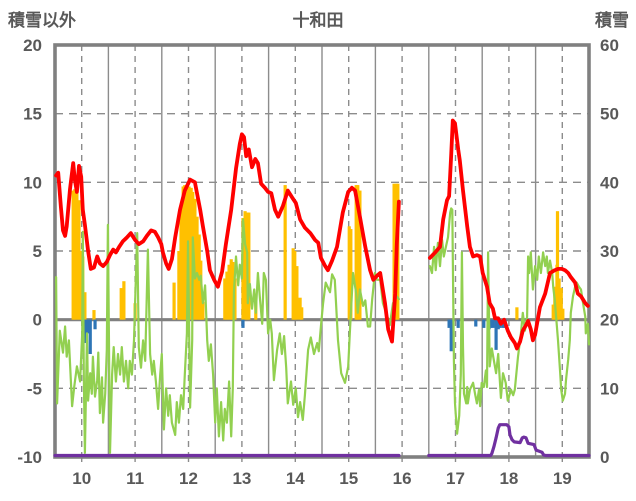  Describe the element at coordinates (348, 478) in the screenshot. I see `x-axis-day-label: 15` at that location.